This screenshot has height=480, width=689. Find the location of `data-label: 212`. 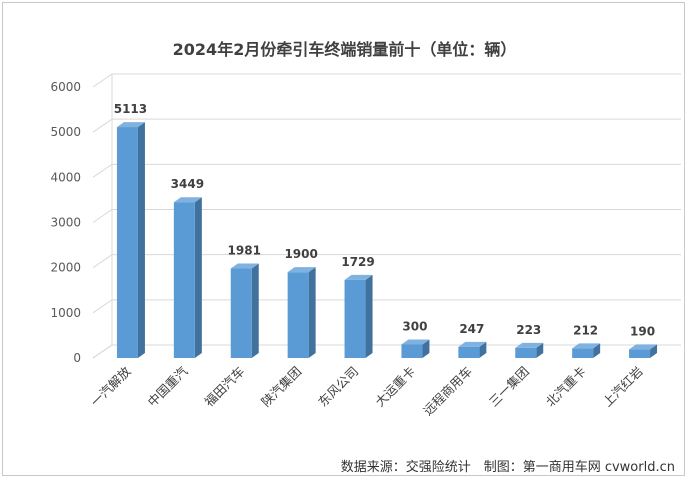

data-label: 212 is located at coordinates (585, 330).